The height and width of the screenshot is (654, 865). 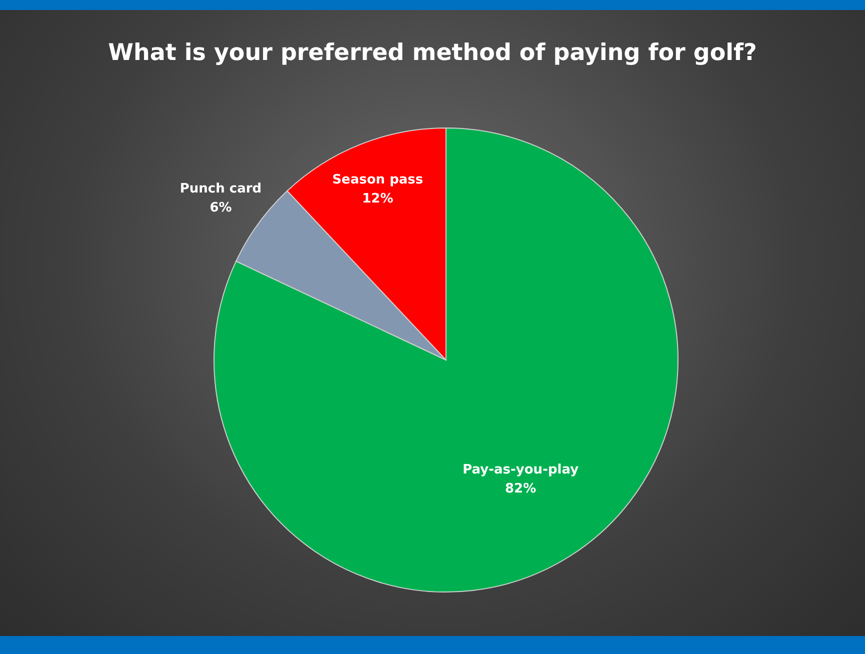 What do you see at coordinates (221, 188) in the screenshot?
I see `slice-label: Punch card` at bounding box center [221, 188].